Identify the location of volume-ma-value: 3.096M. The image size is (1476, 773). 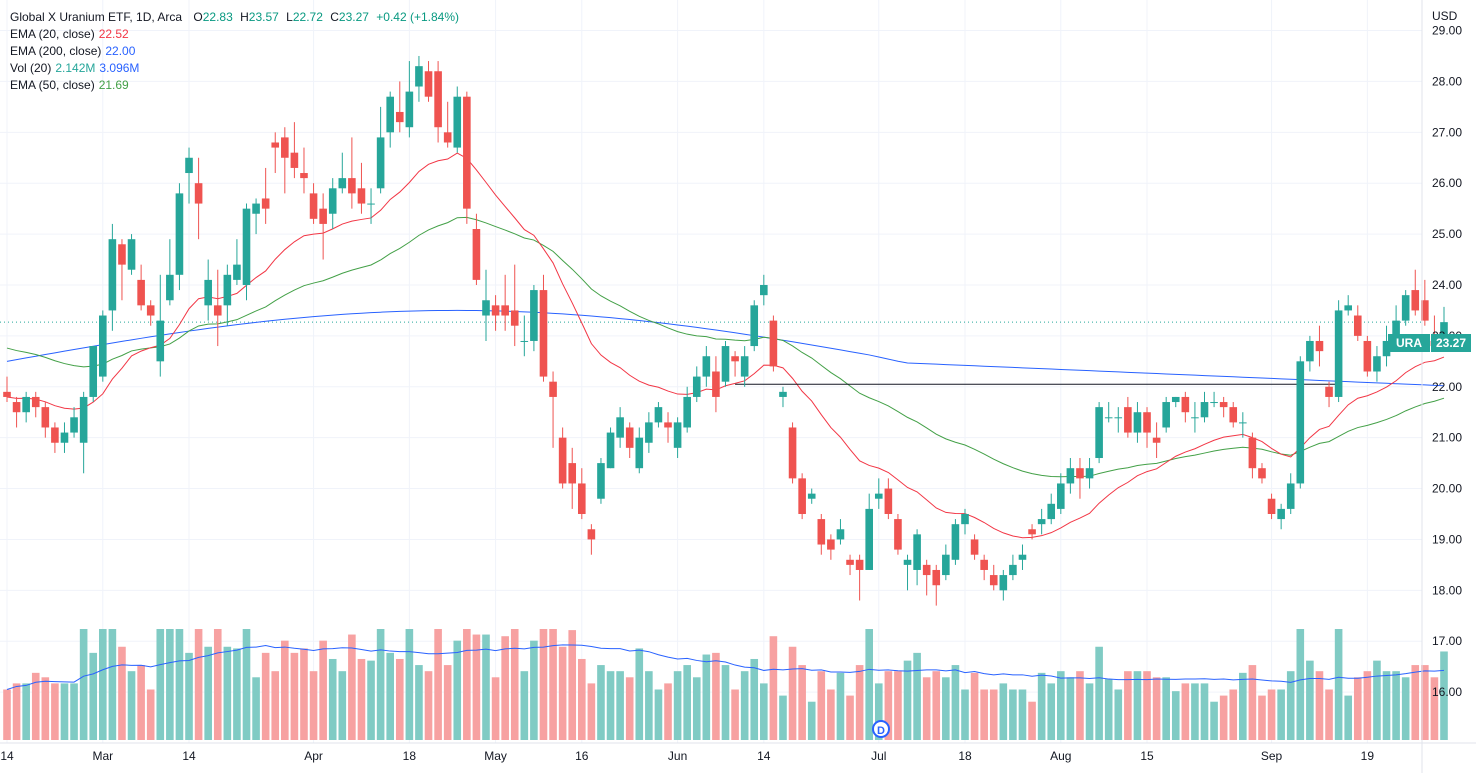
(119, 68).